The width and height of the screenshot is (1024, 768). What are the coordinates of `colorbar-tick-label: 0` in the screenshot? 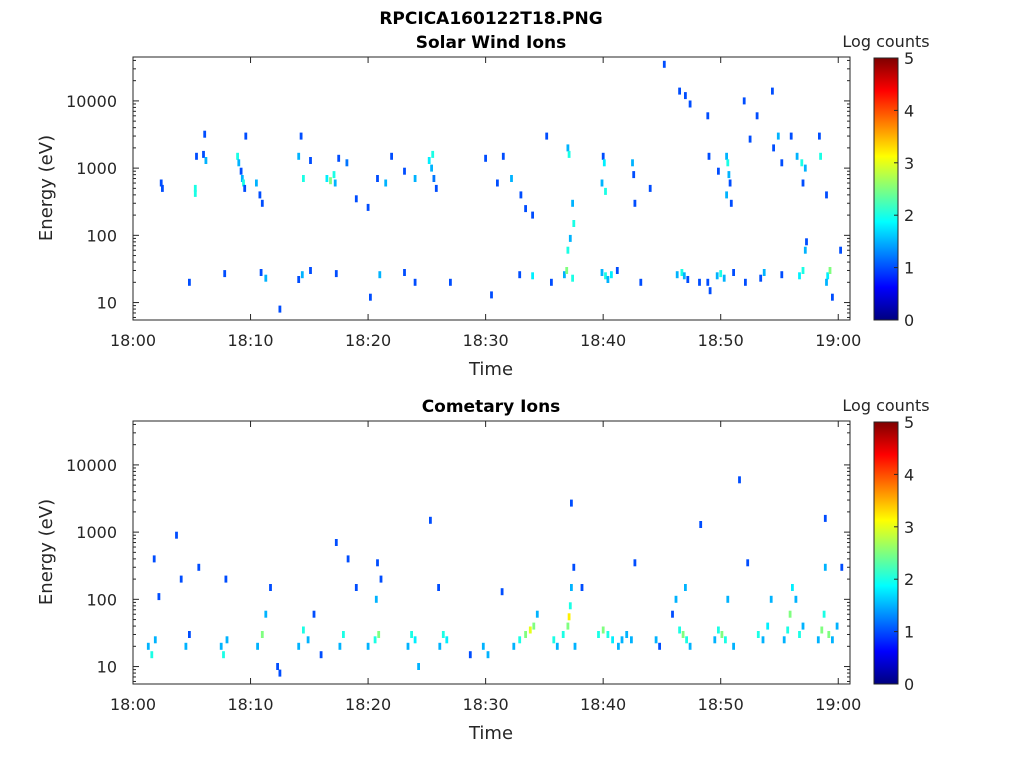 It's located at (909, 684).